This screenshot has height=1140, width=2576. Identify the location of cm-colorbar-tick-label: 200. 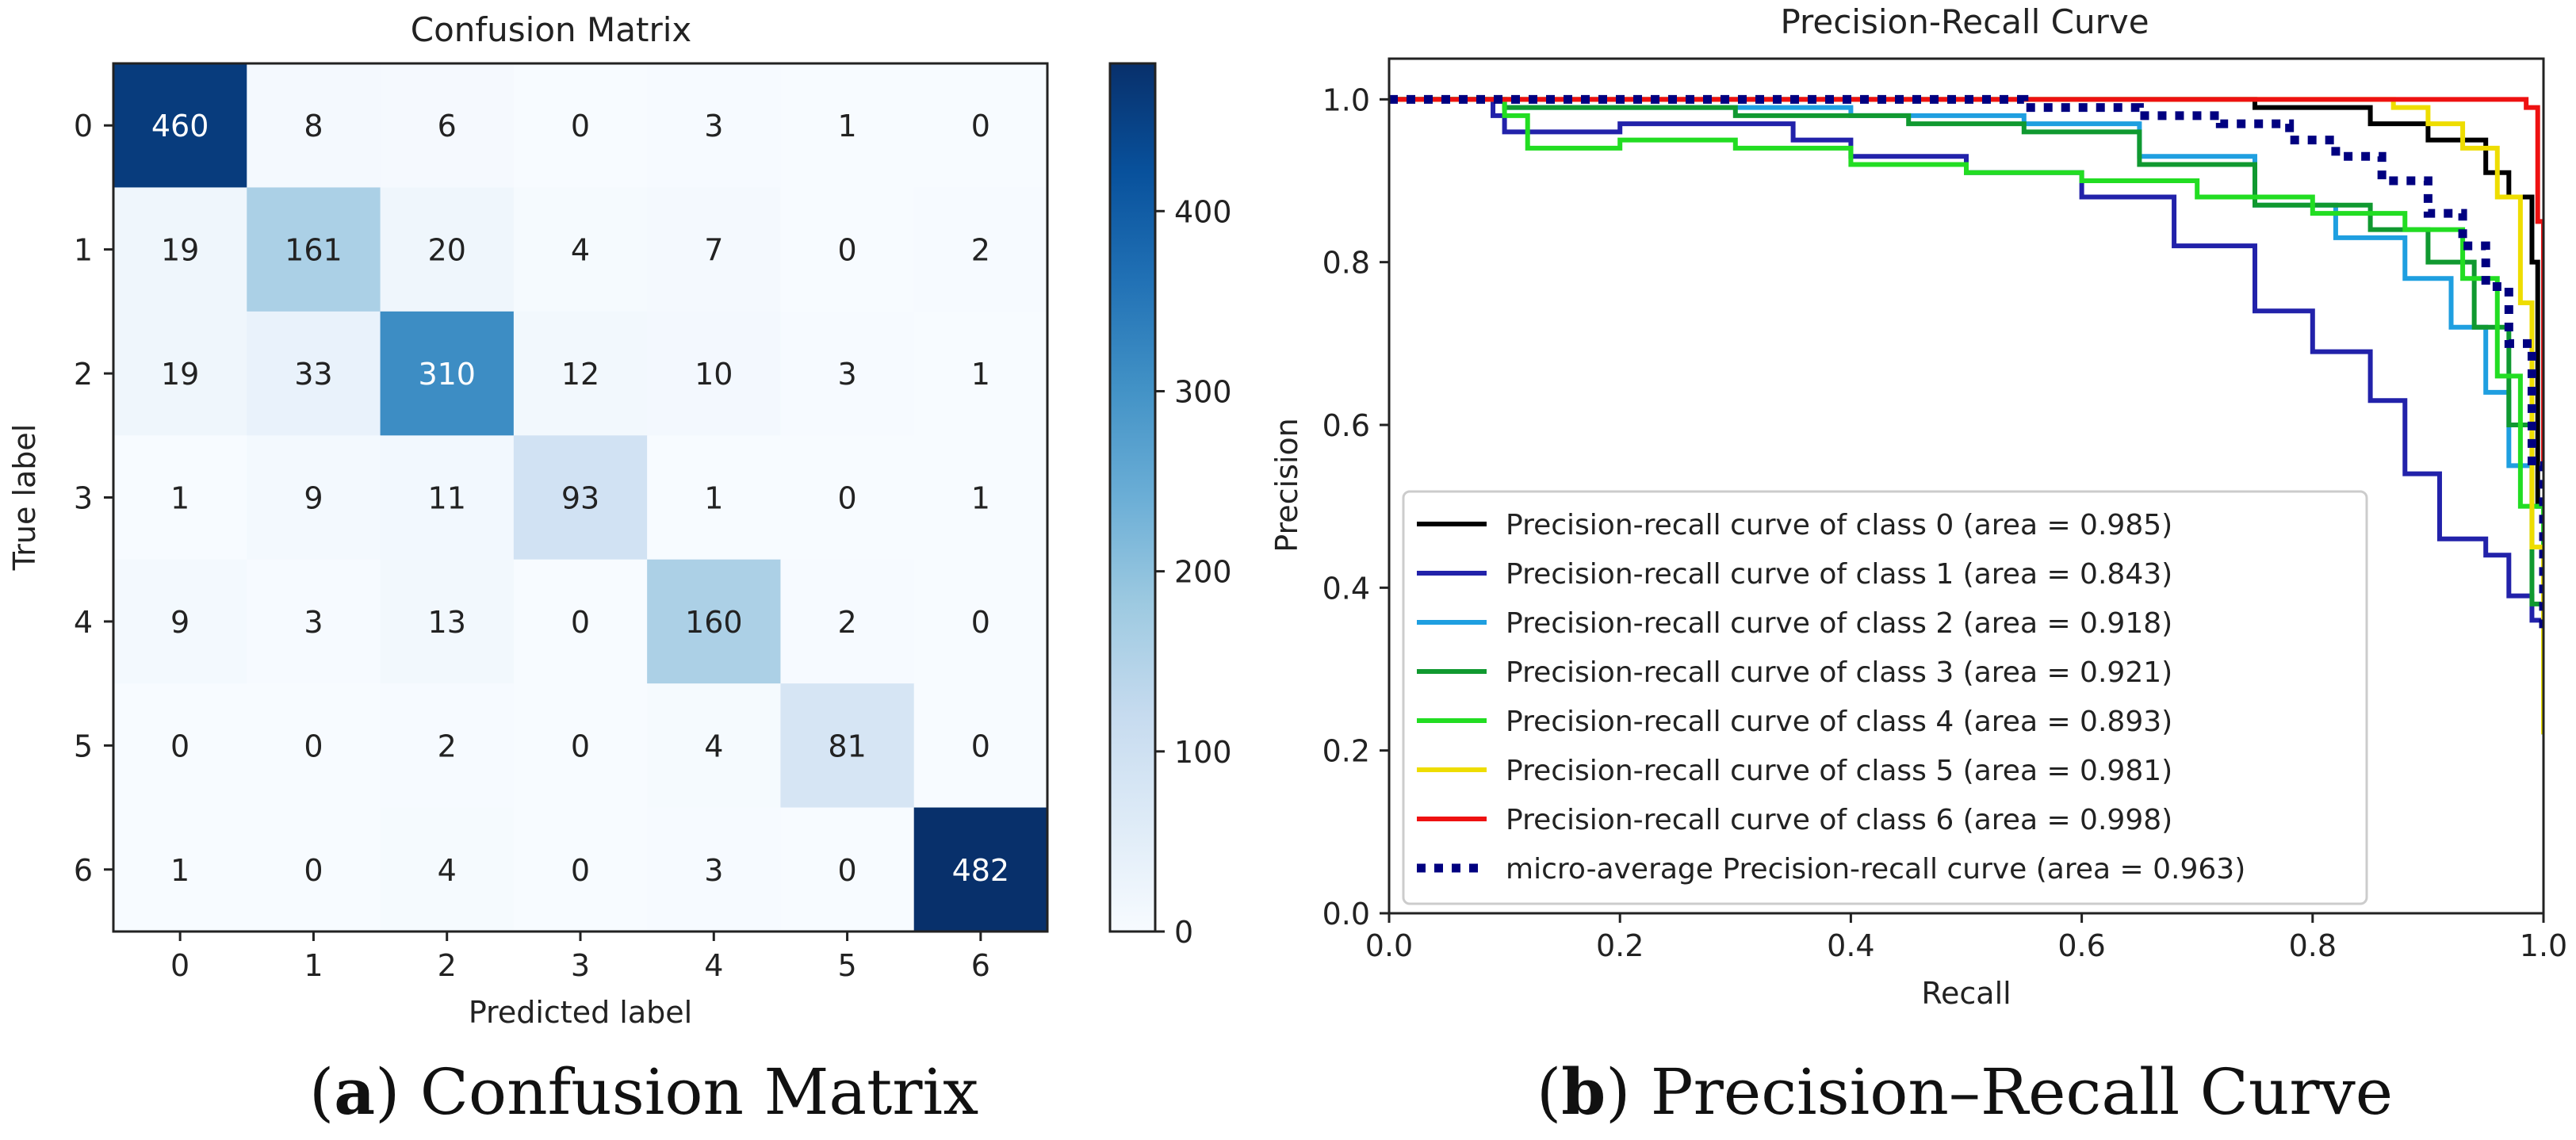
(1203, 572).